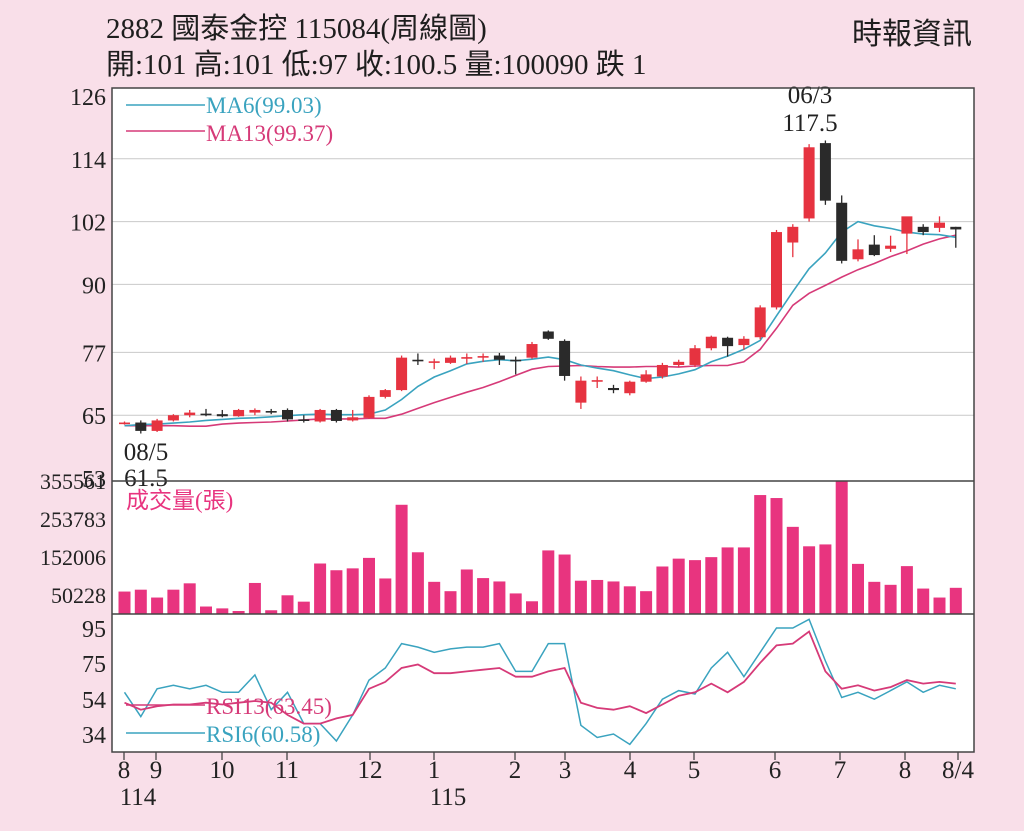 The image size is (1024, 831). I want to click on x-tick-label: 6, so click(775, 770).